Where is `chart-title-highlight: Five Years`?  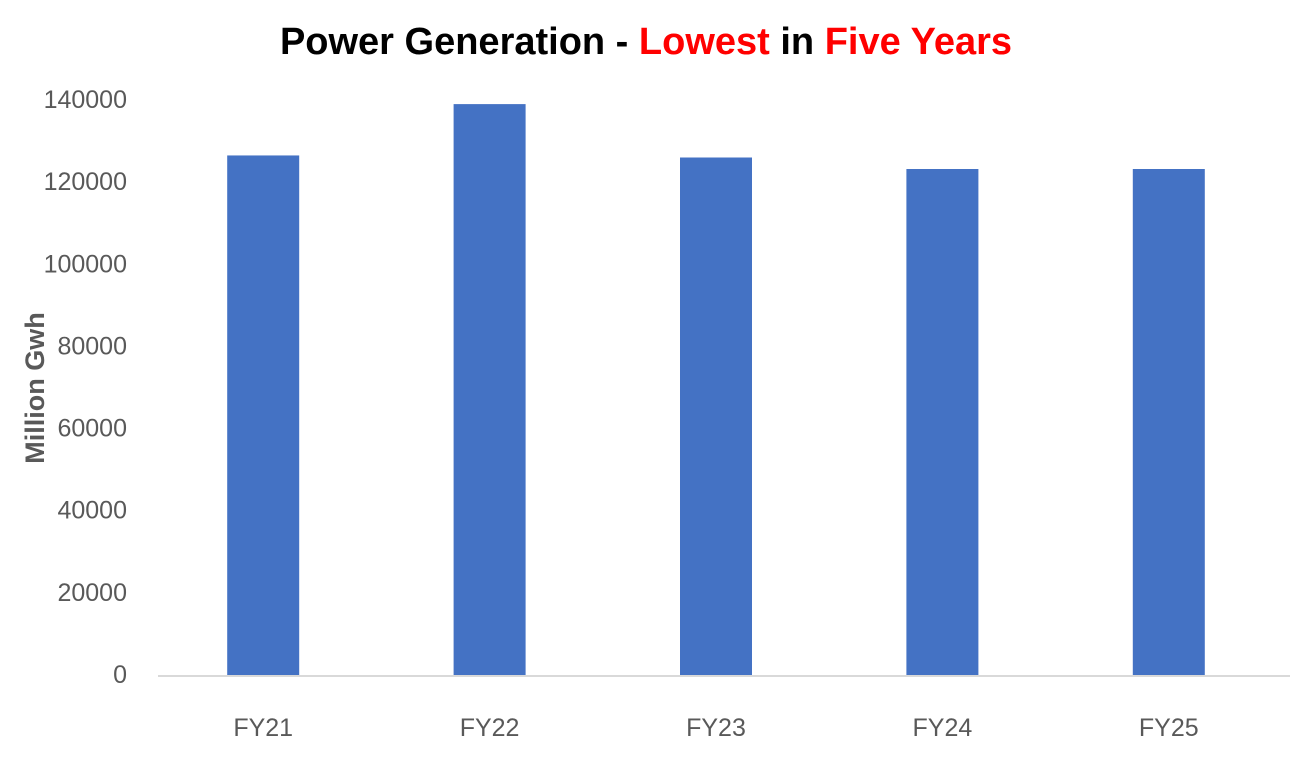
chart-title-highlight: Five Years is located at coordinates (918, 42).